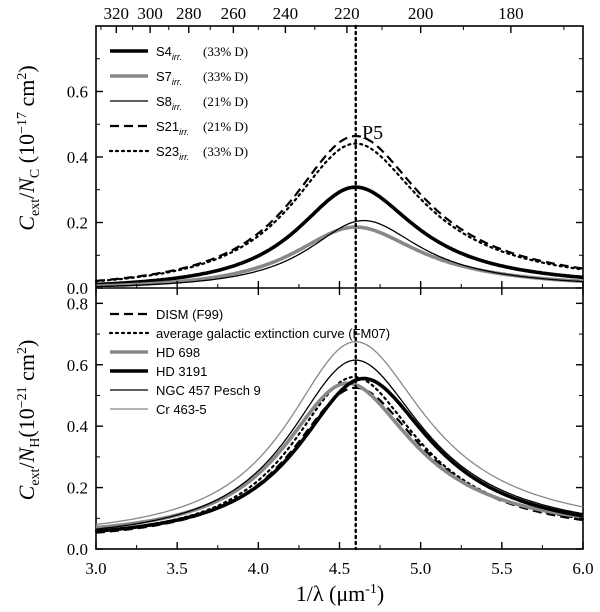  What do you see at coordinates (77, 223) in the screenshot?
I see `y-tick-label-top-1: 0.2` at bounding box center [77, 223].